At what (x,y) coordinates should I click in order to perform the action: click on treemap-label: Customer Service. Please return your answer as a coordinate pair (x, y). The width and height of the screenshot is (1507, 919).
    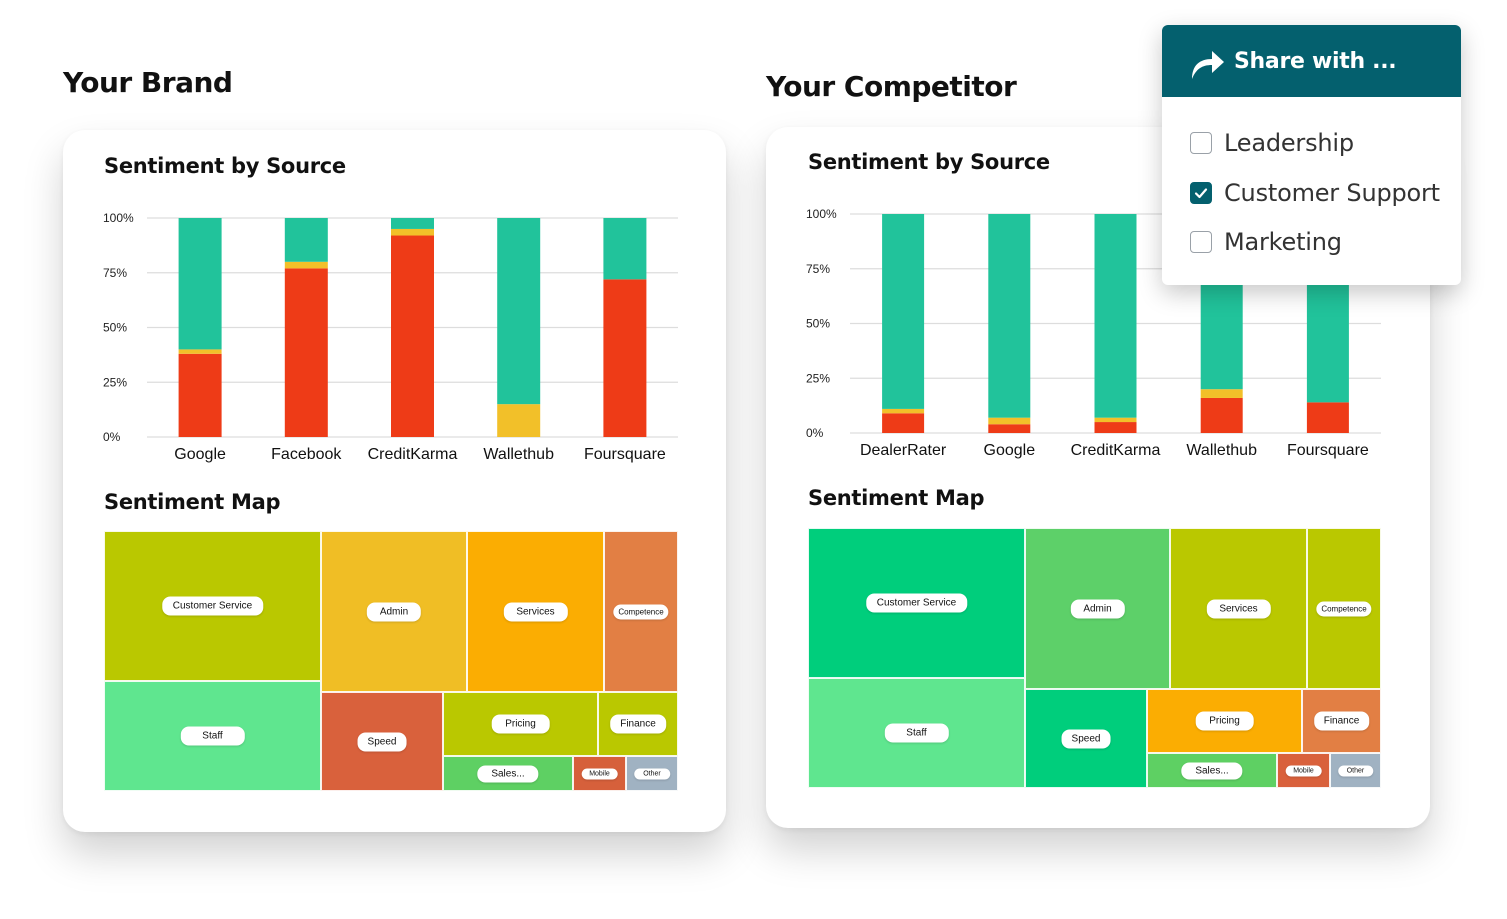
    Looking at the image, I should click on (212, 606).